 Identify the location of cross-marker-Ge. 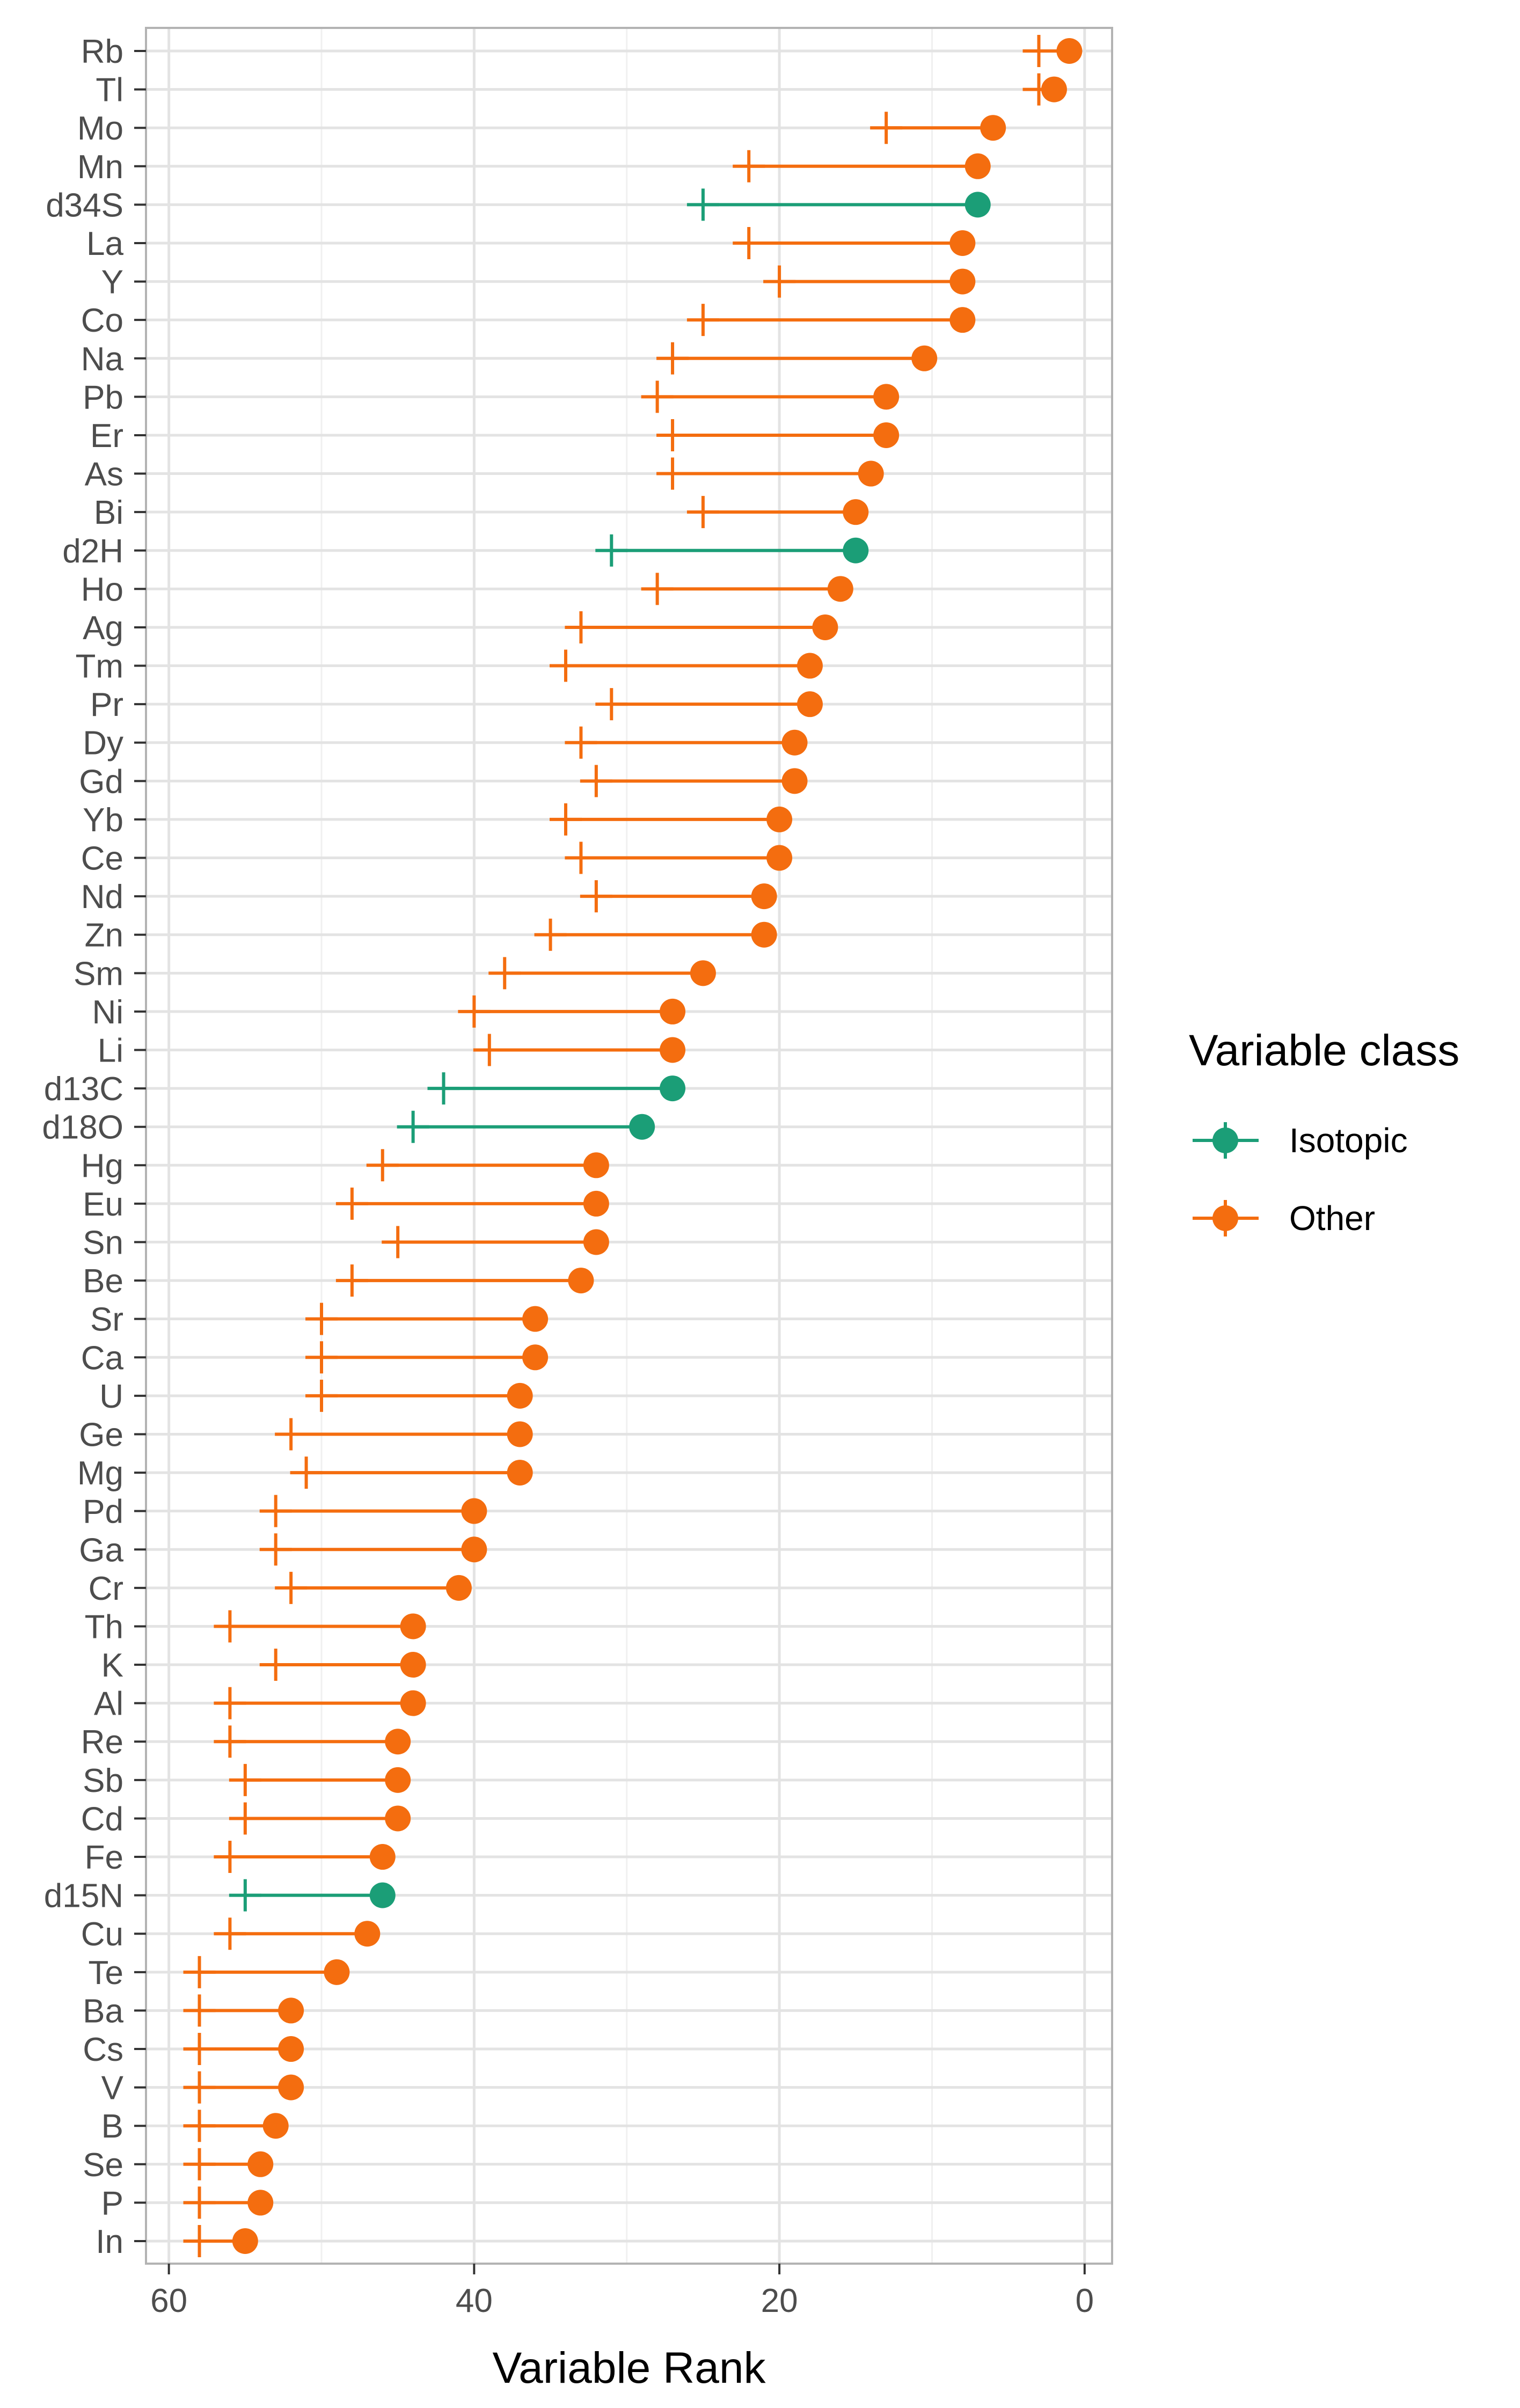
(291, 1434).